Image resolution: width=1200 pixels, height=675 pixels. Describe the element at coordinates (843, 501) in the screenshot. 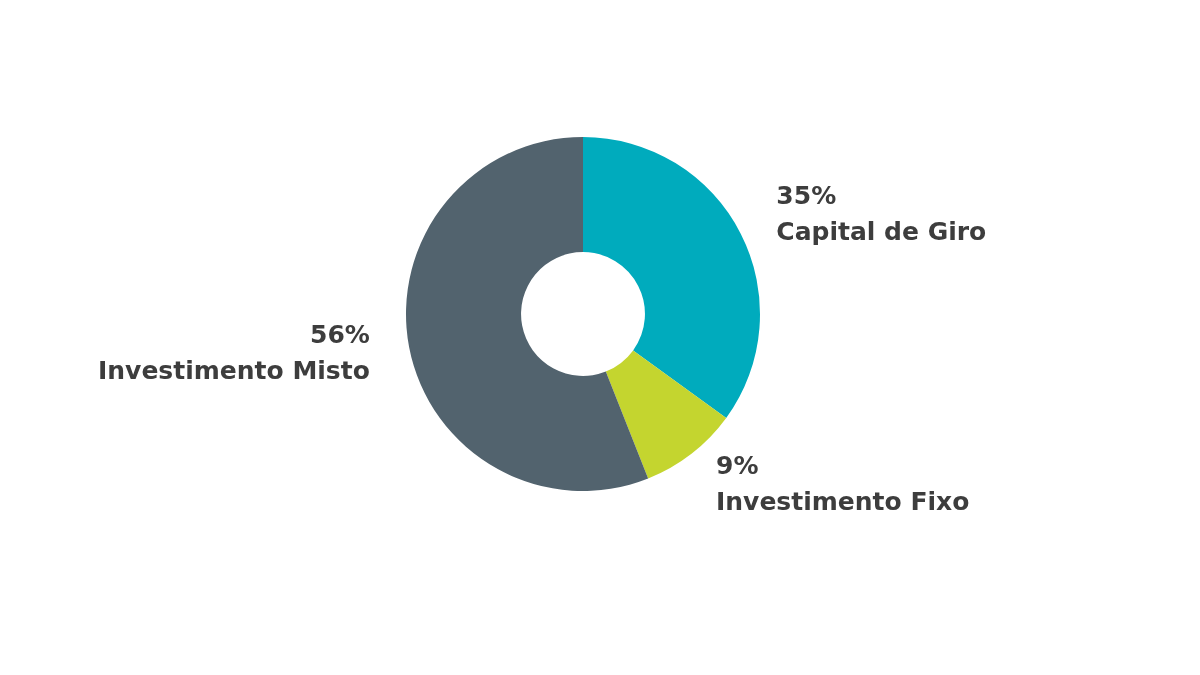

I see `slice-label: Investimento Fixo` at that location.